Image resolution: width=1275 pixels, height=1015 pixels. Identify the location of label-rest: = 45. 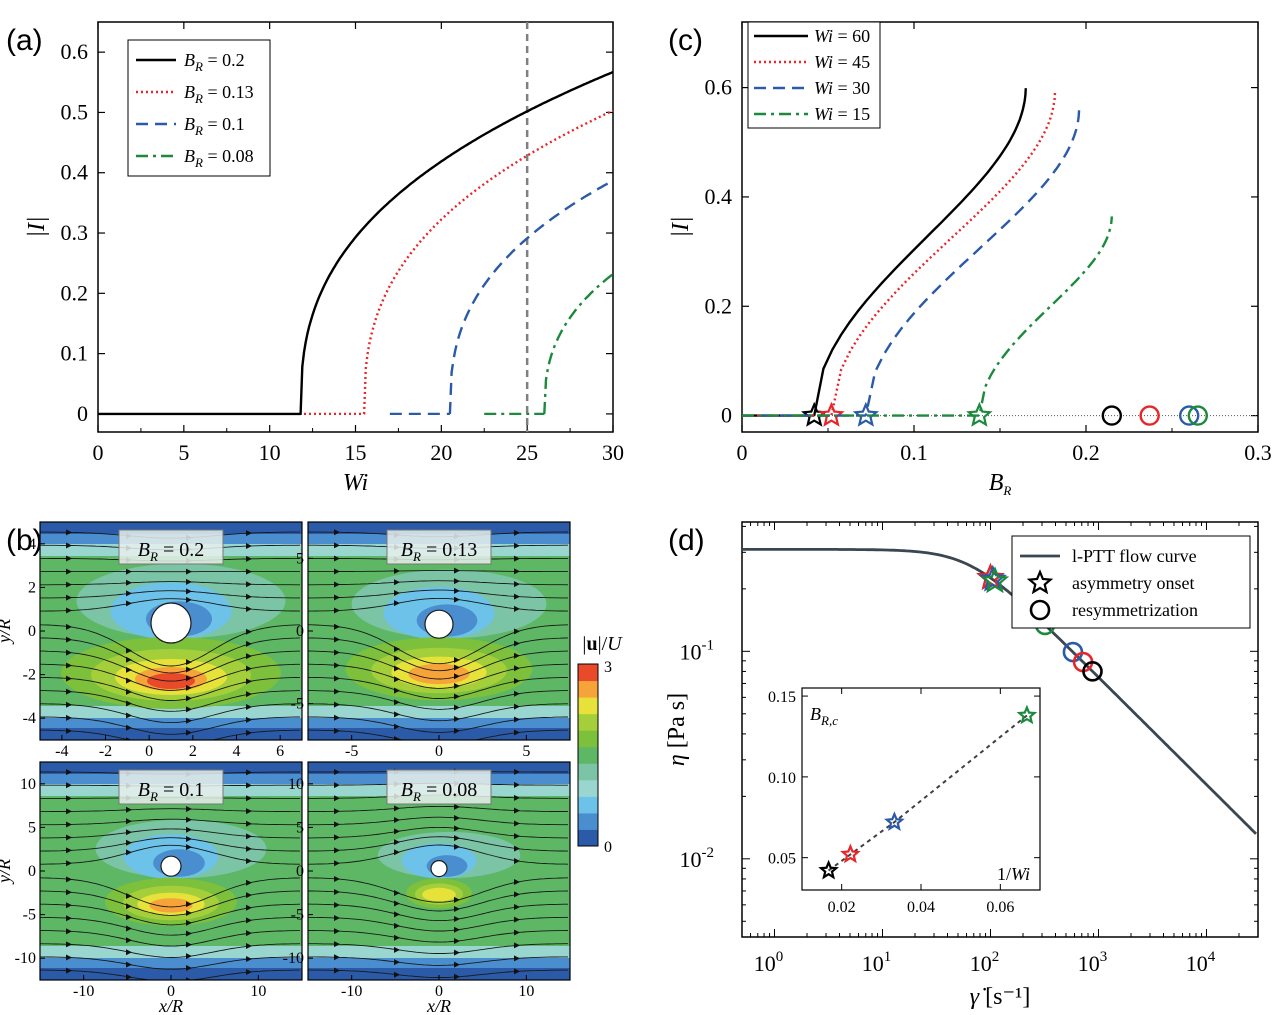
(851, 62).